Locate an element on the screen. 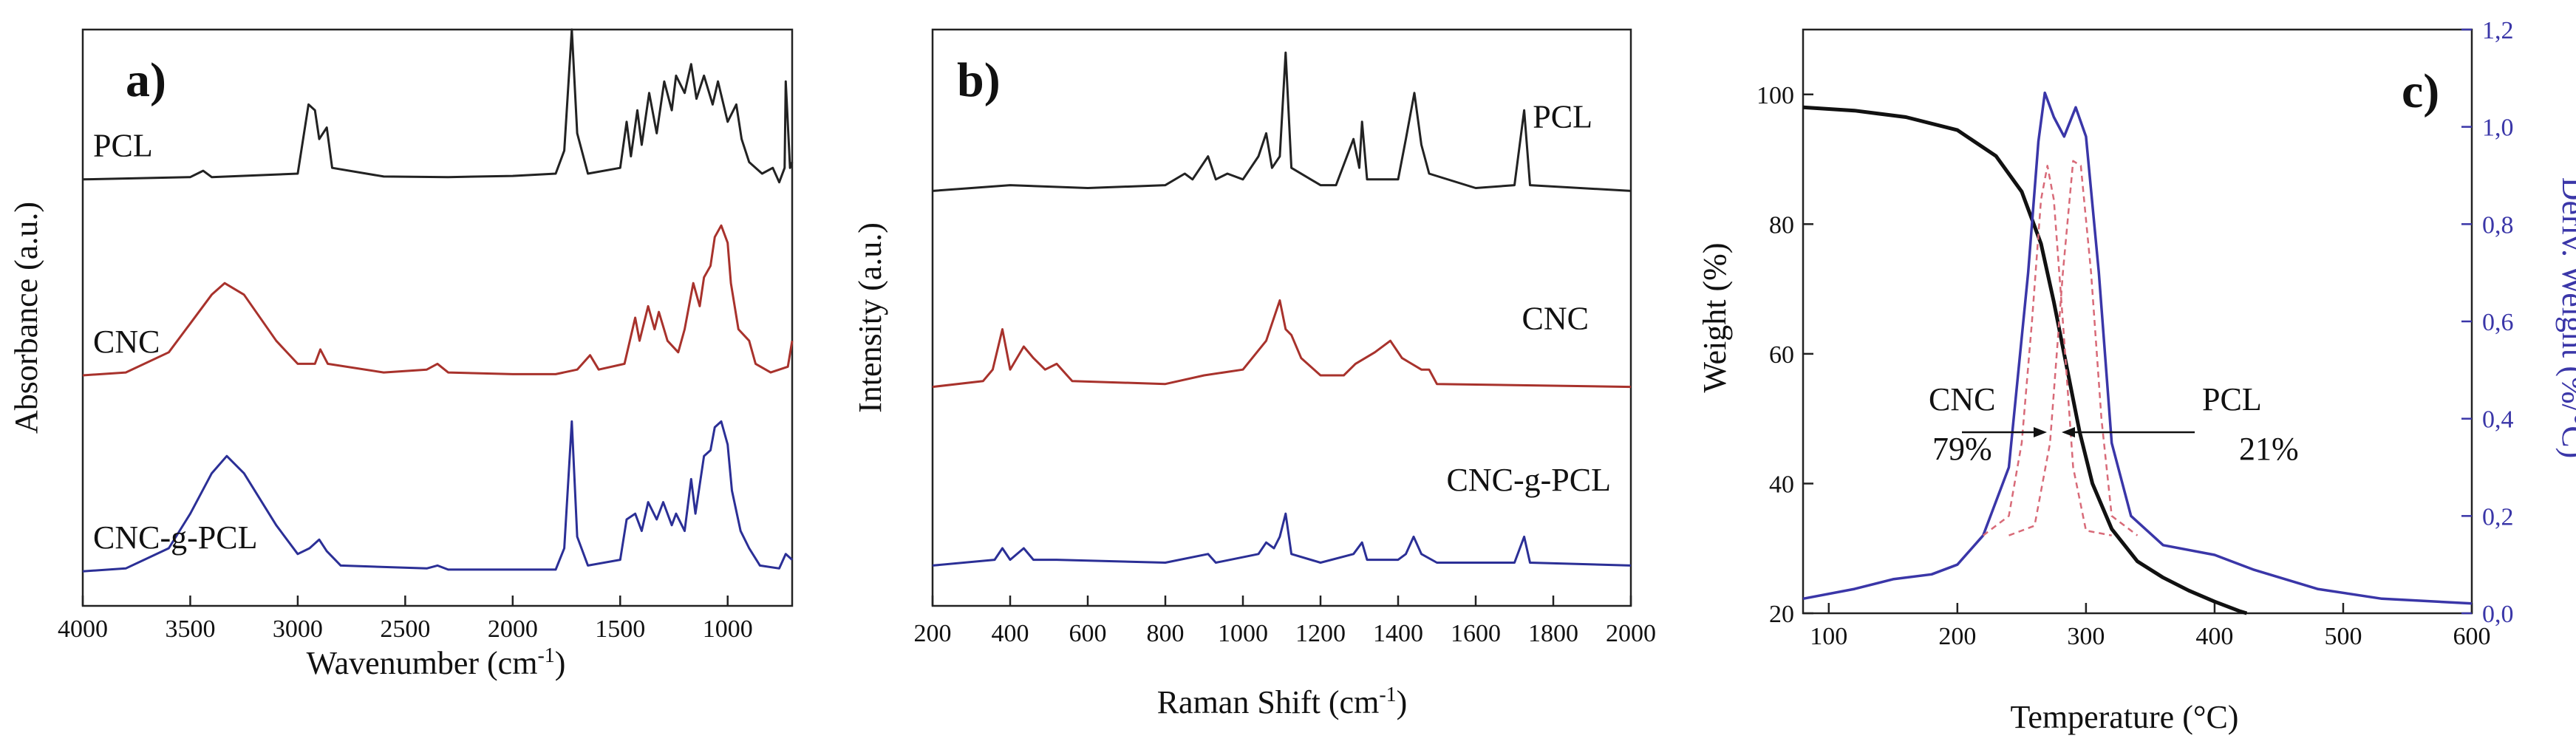 The height and width of the screenshot is (747, 2576). panel-b-xtick-label: 1600 is located at coordinates (1476, 633).